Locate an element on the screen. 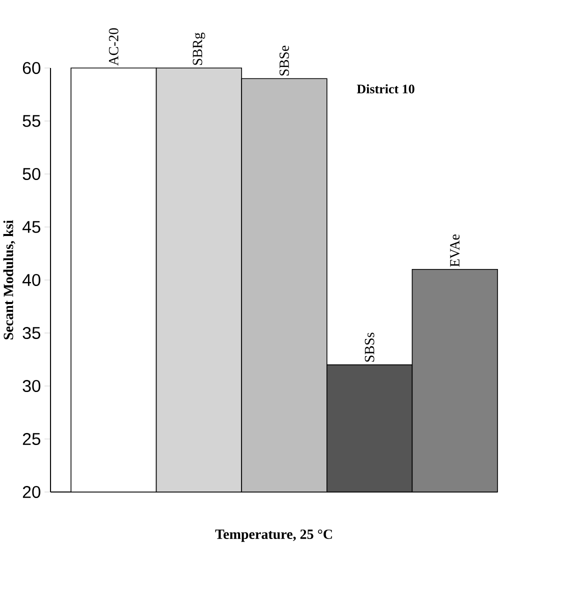 This screenshot has width=579, height=589. y-tick-label: 30 is located at coordinates (31, 386).